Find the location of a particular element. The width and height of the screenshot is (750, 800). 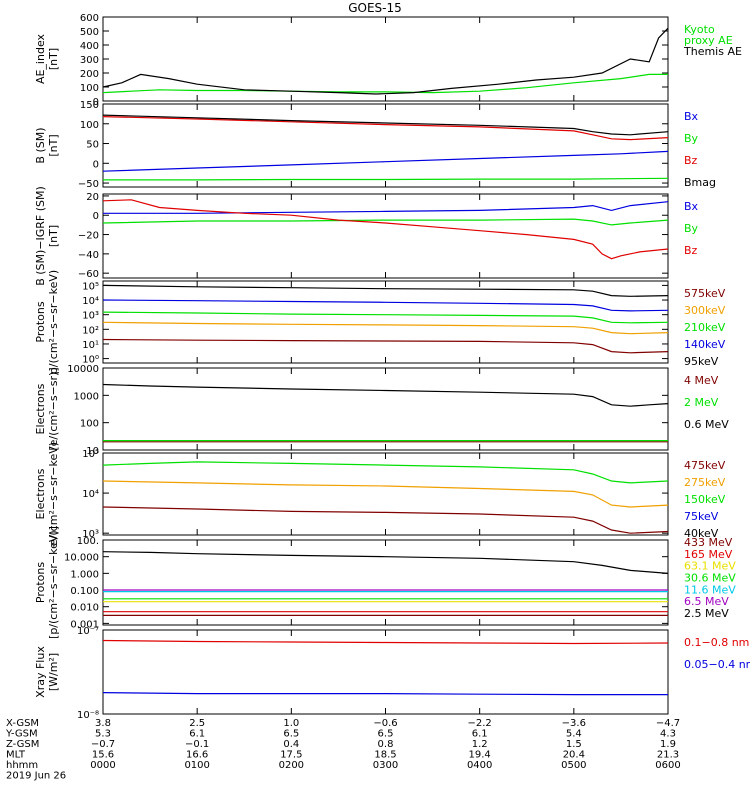

y-tick-label: 10000 is located at coordinates (83, 369).